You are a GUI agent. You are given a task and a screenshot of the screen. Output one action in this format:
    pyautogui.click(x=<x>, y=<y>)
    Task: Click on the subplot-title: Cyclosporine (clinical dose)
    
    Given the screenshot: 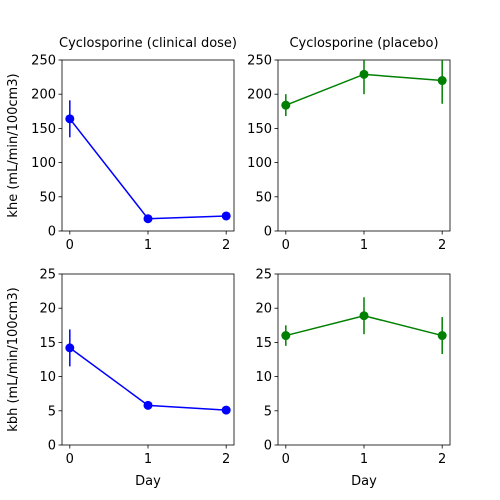 What is the action you would take?
    pyautogui.click(x=148, y=43)
    